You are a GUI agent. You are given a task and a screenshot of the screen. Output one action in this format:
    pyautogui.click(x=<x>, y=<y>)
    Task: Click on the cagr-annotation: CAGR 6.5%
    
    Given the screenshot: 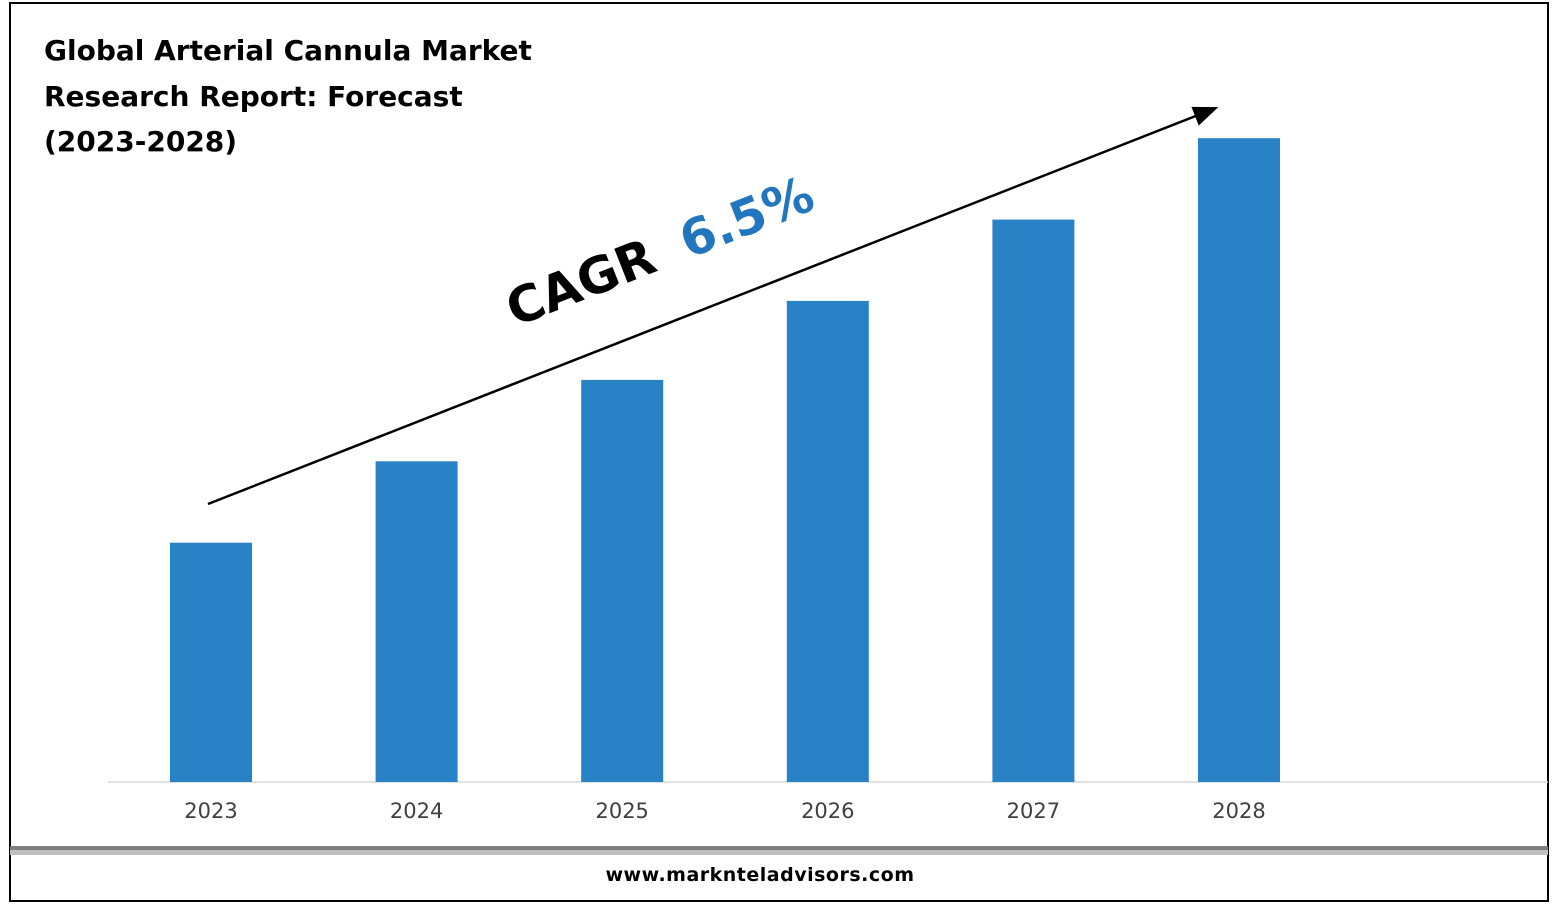 What is the action you would take?
    pyautogui.click(x=660, y=251)
    